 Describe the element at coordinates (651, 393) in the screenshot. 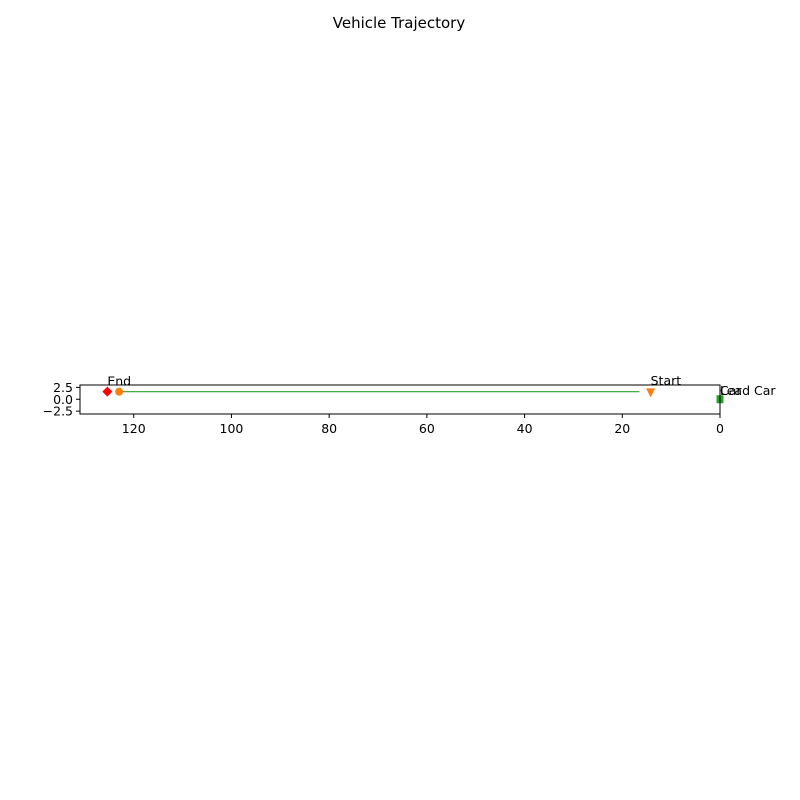

I see `start-marker` at that location.